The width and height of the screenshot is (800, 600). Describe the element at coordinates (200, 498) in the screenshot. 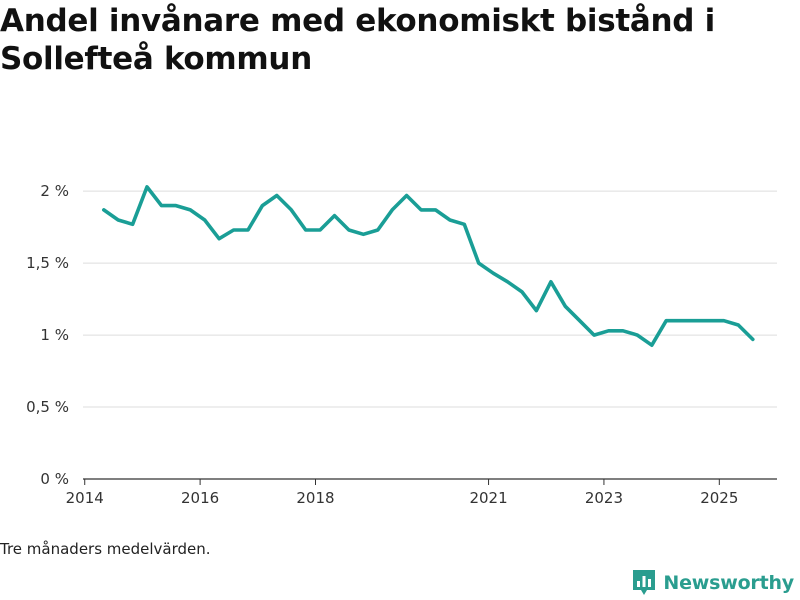

I see `x-tick-label: 2016` at that location.